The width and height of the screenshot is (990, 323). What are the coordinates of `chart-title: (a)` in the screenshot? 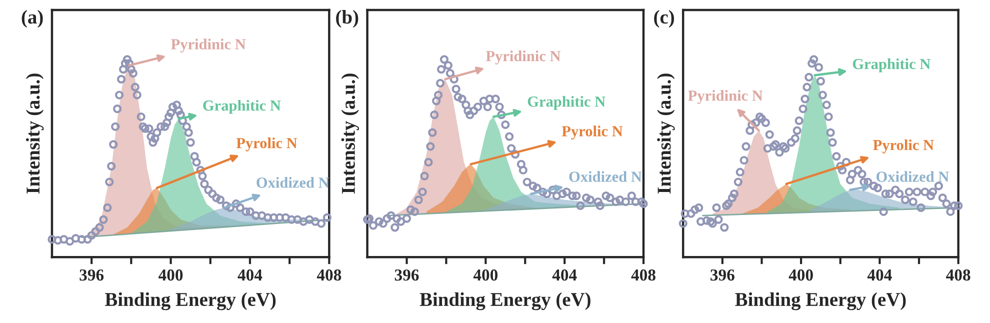 It's located at (32, 19).